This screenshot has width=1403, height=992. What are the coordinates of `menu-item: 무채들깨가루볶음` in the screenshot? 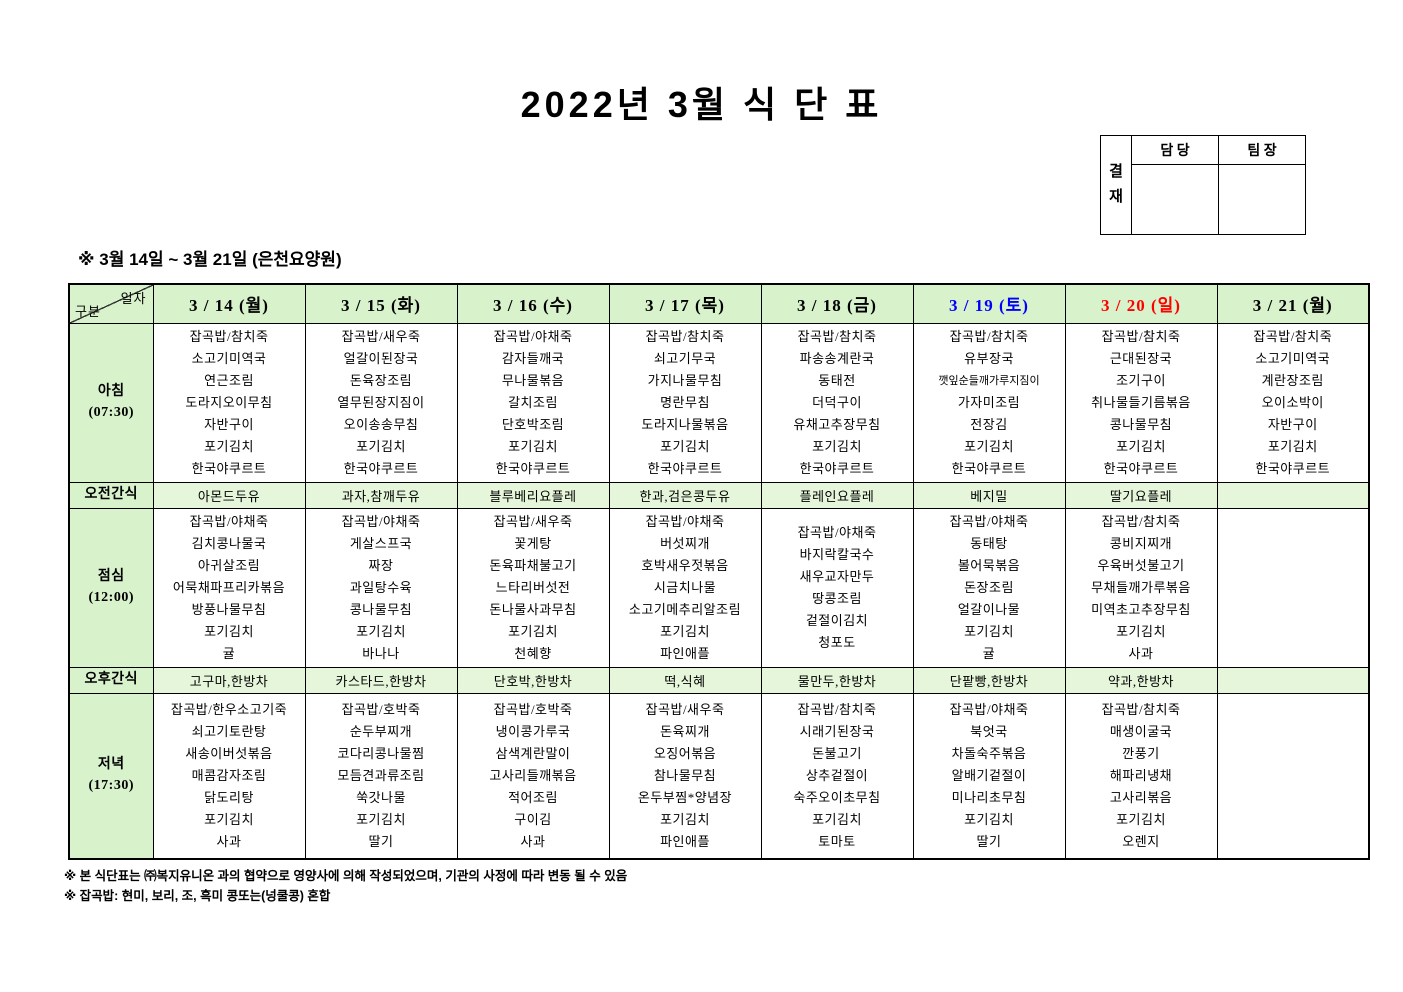 It's located at (1141, 587).